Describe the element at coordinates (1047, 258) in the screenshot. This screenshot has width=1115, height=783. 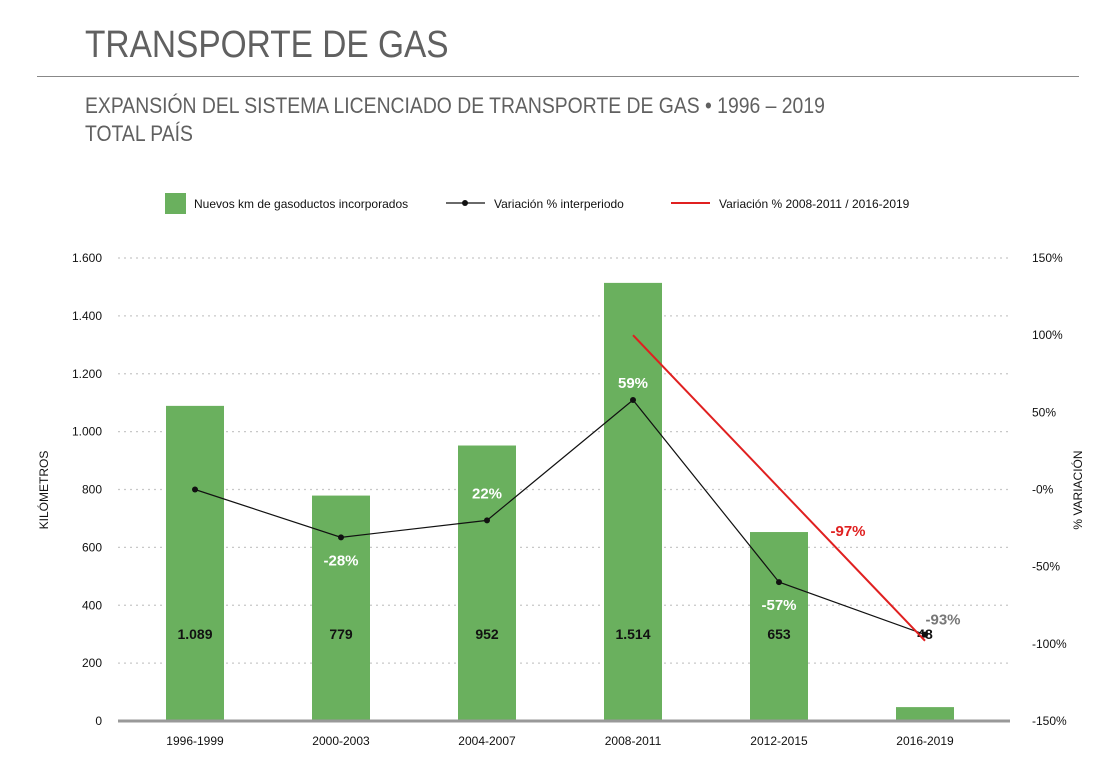
I see `y2-tick-label: 150%` at that location.